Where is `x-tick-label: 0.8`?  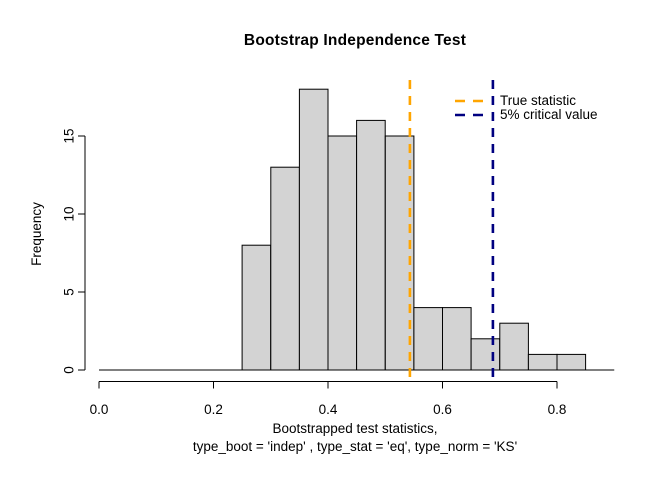 x-tick-label: 0.8 is located at coordinates (557, 409).